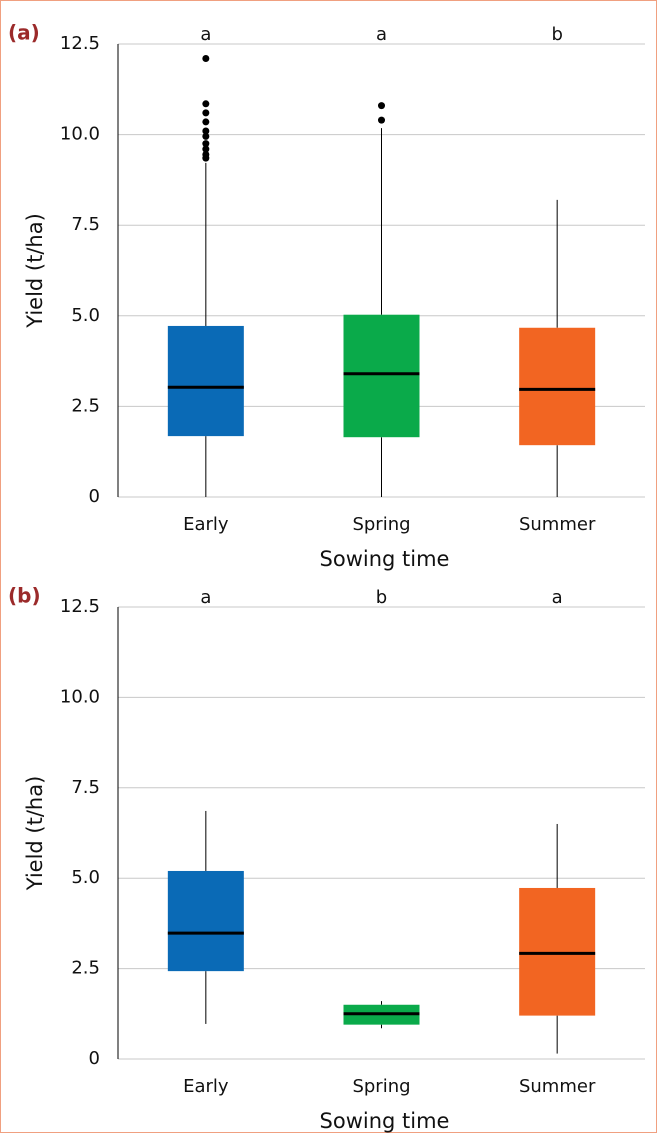 Image resolution: width=657 pixels, height=1133 pixels. Describe the element at coordinates (24, 33) in the screenshot. I see `panel-label: (a)` at that location.